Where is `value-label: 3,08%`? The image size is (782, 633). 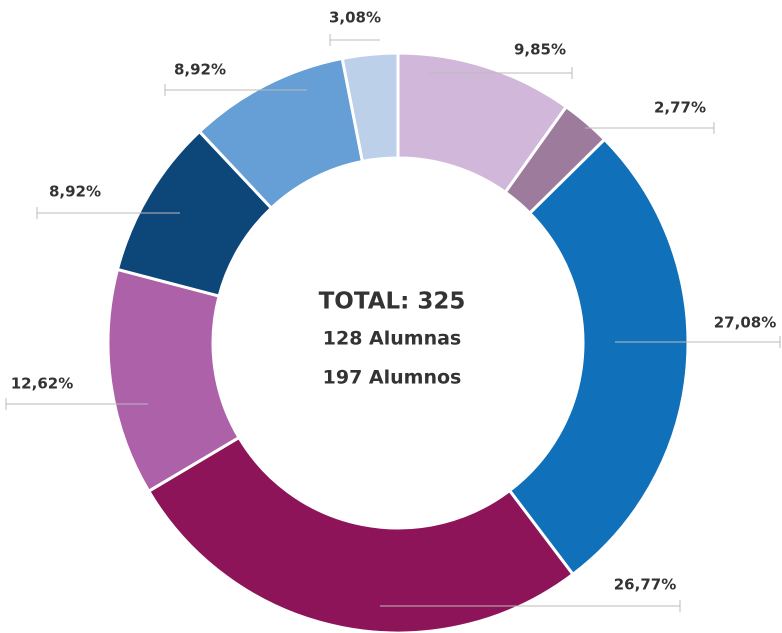 value-label: 3,08% is located at coordinates (355, 18).